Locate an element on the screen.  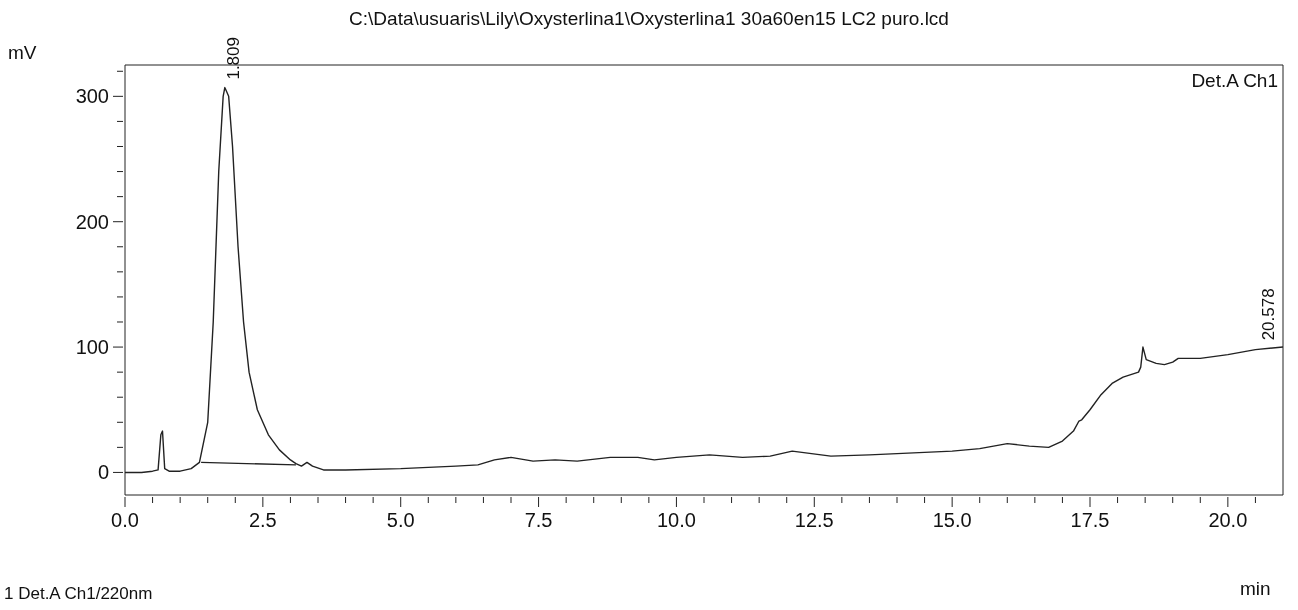
text: 1 Det.A Ch1/220nm is located at coordinates (78, 594).